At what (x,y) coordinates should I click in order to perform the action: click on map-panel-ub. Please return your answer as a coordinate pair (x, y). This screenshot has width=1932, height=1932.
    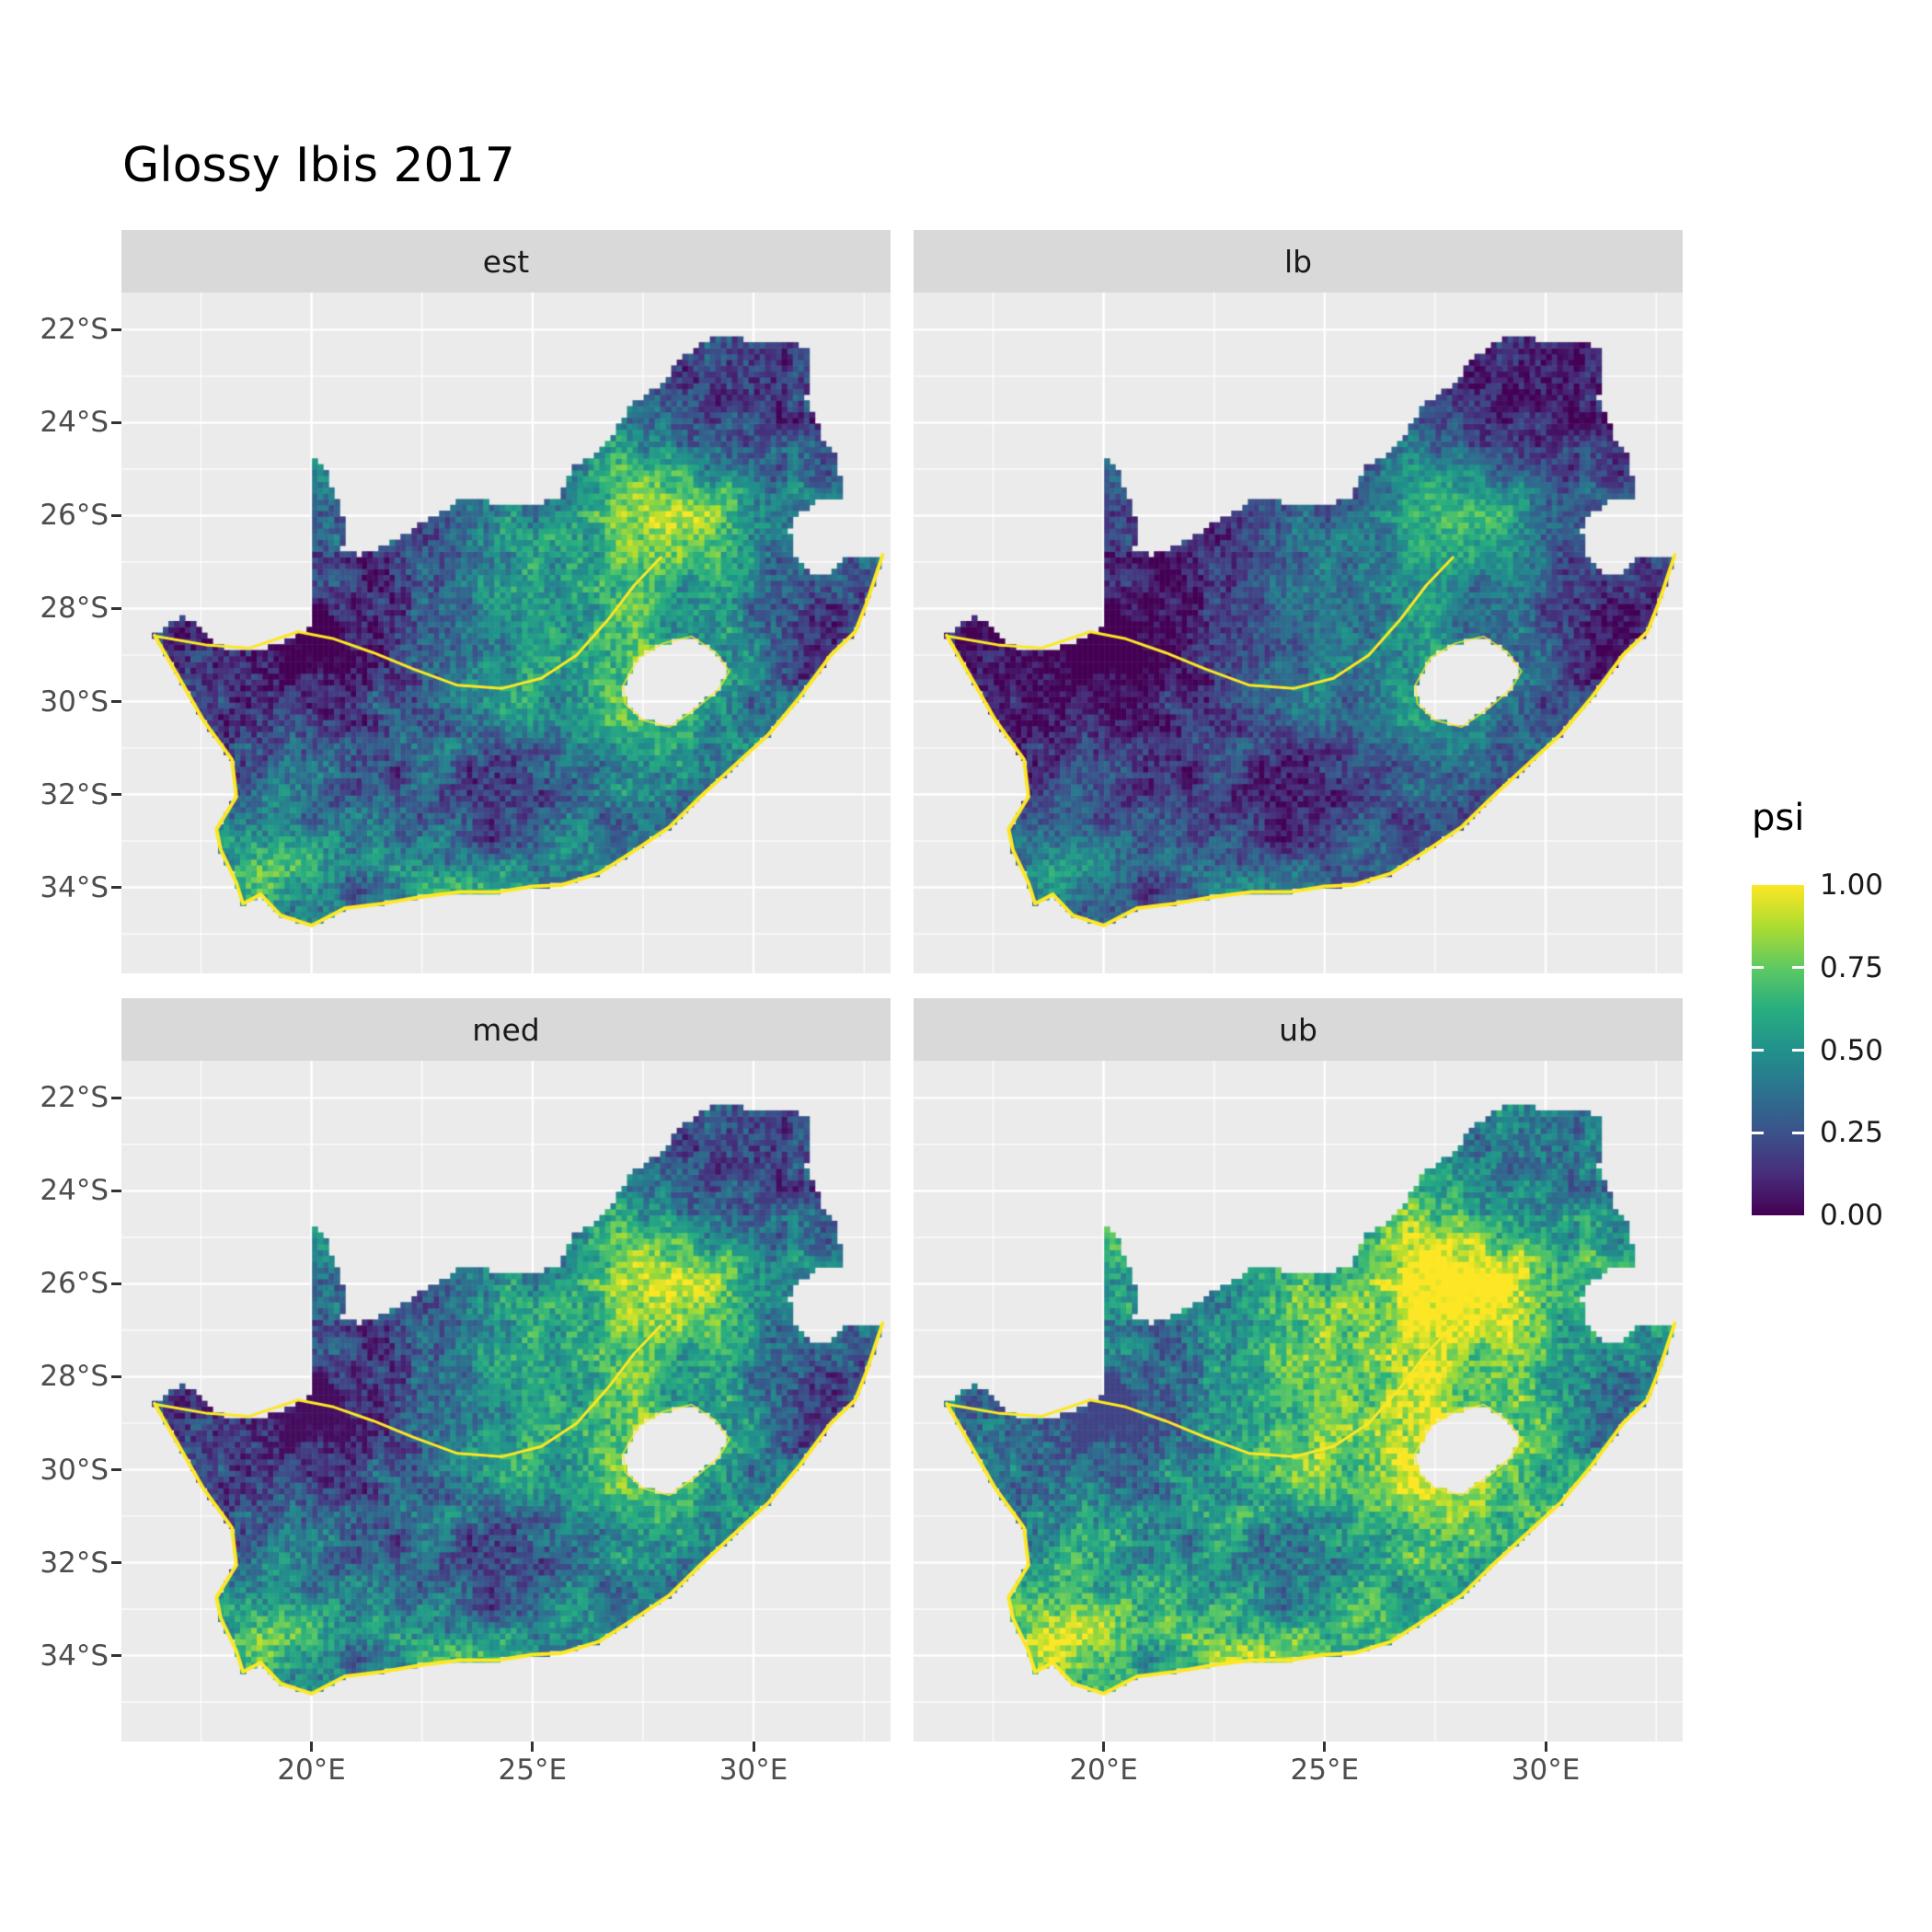
    Looking at the image, I should click on (1298, 1401).